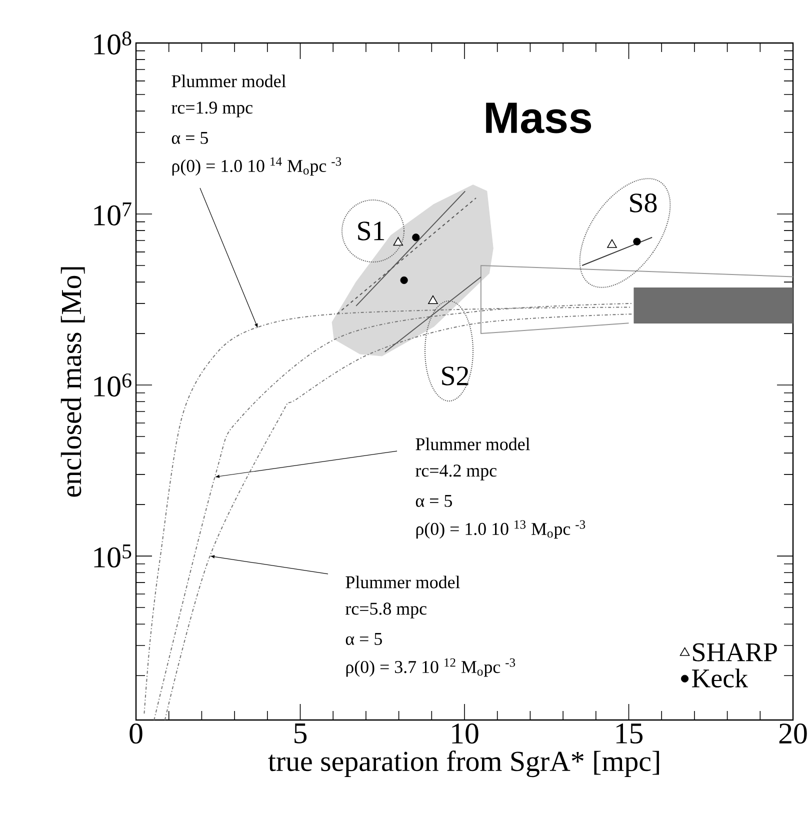 The height and width of the screenshot is (819, 811). What do you see at coordinates (300, 734) in the screenshot?
I see `x-tick-label: 5` at bounding box center [300, 734].